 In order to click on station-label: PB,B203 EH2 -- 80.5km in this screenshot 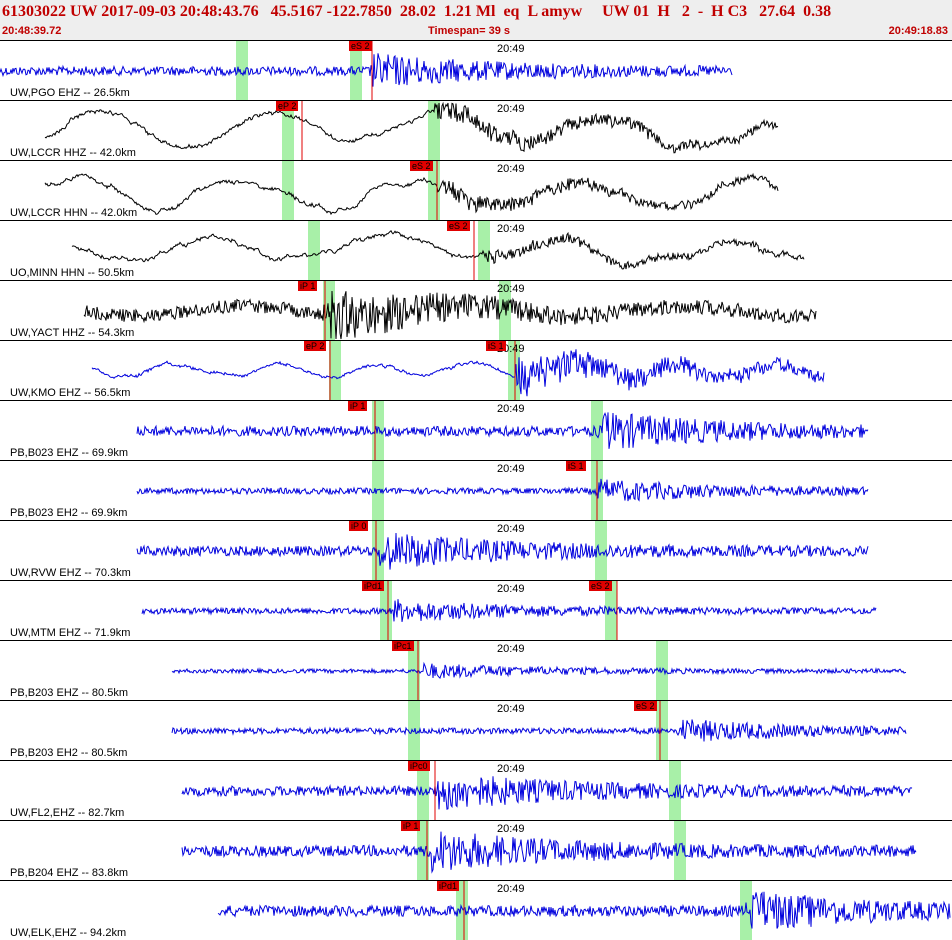, I will do `click(69, 753)`.